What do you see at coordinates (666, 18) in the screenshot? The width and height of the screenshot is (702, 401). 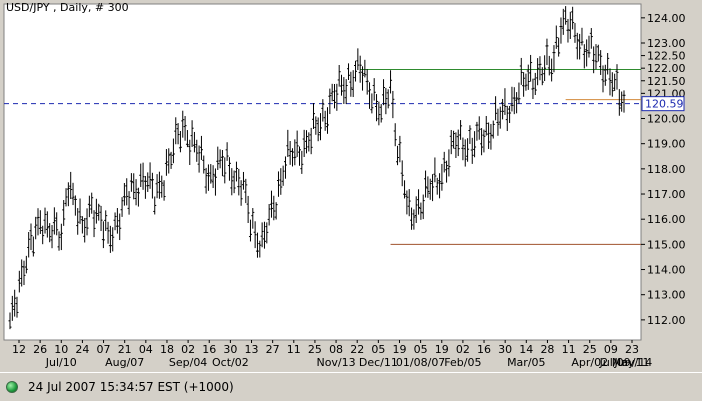 I see `y-tick-label: 124.00` at bounding box center [666, 18].